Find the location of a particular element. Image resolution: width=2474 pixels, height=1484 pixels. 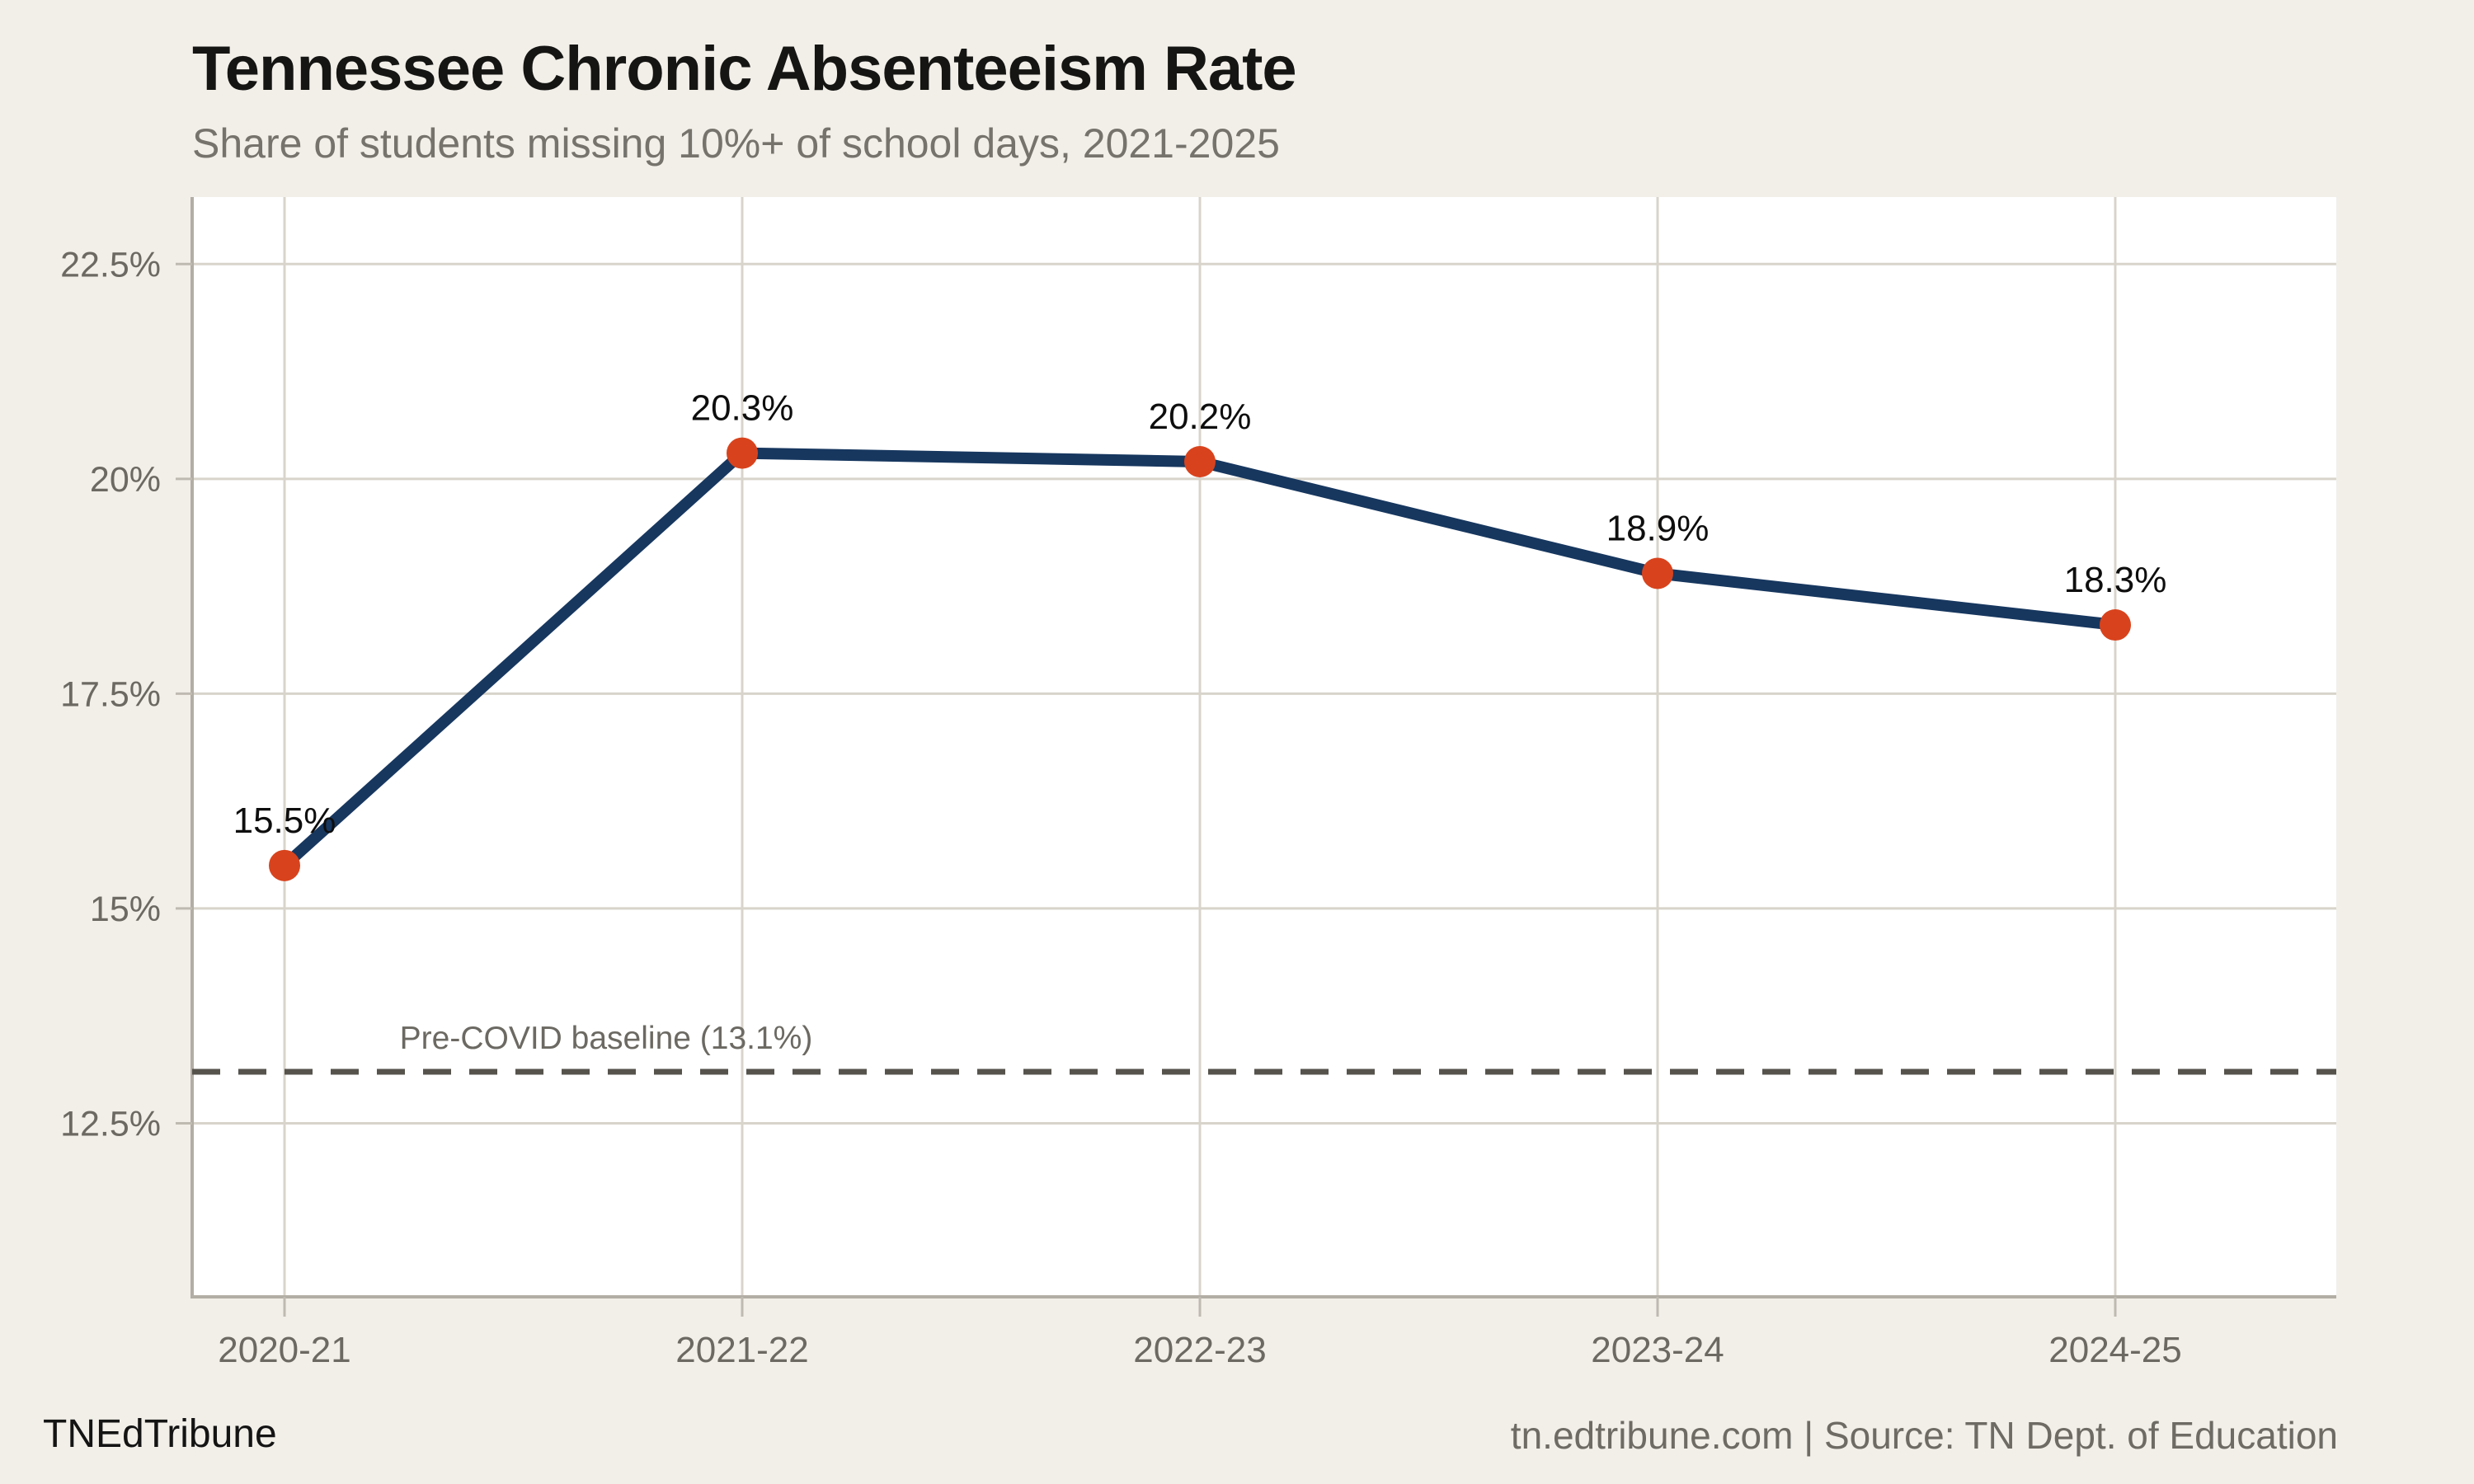

data-point-label: 18.3% is located at coordinates (2115, 580).